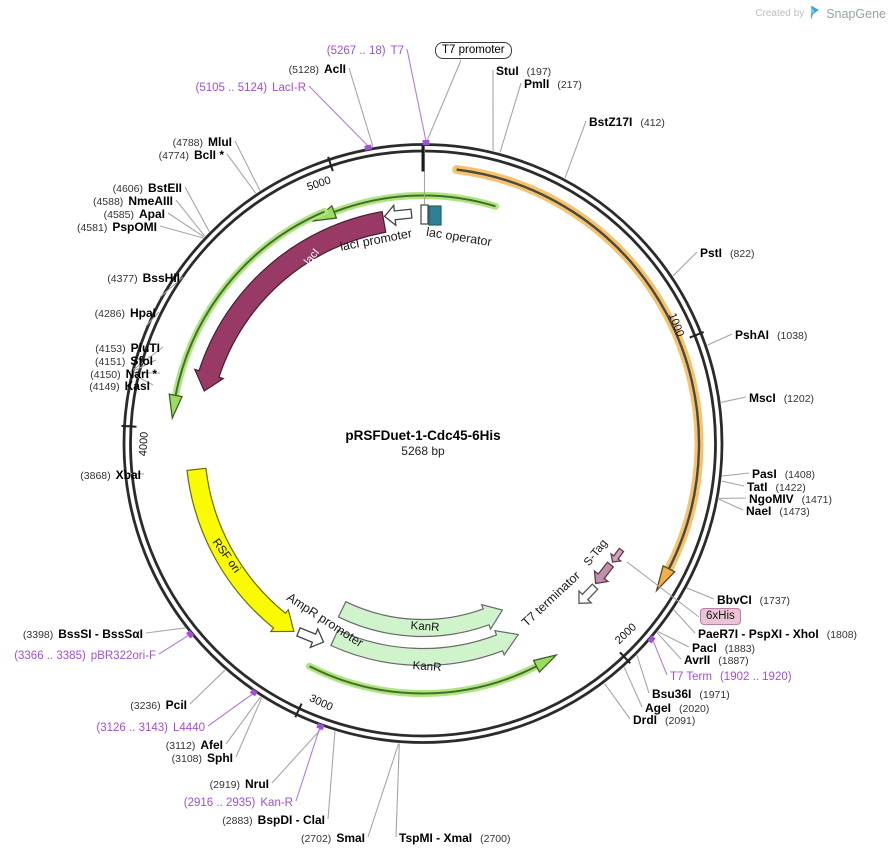 This screenshot has height=855, width=894. I want to click on site-label-sphi: (3108) SphI, so click(202, 758).